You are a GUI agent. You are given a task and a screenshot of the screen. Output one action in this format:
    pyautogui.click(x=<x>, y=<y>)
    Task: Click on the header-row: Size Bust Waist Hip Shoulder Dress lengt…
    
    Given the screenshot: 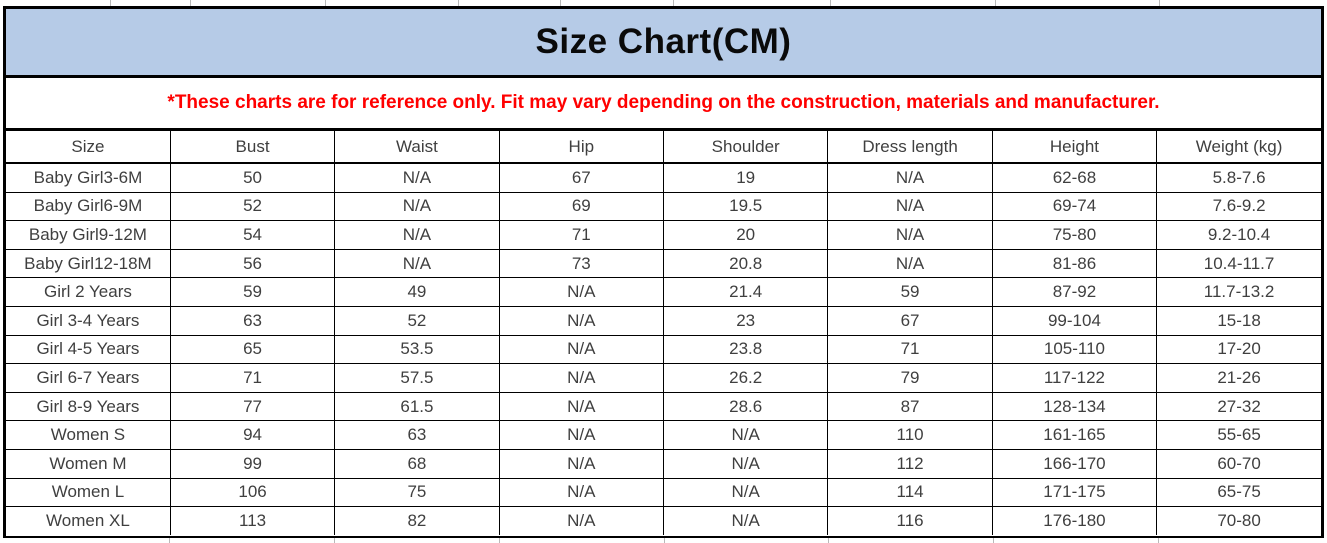 What is the action you would take?
    pyautogui.click(x=663, y=147)
    